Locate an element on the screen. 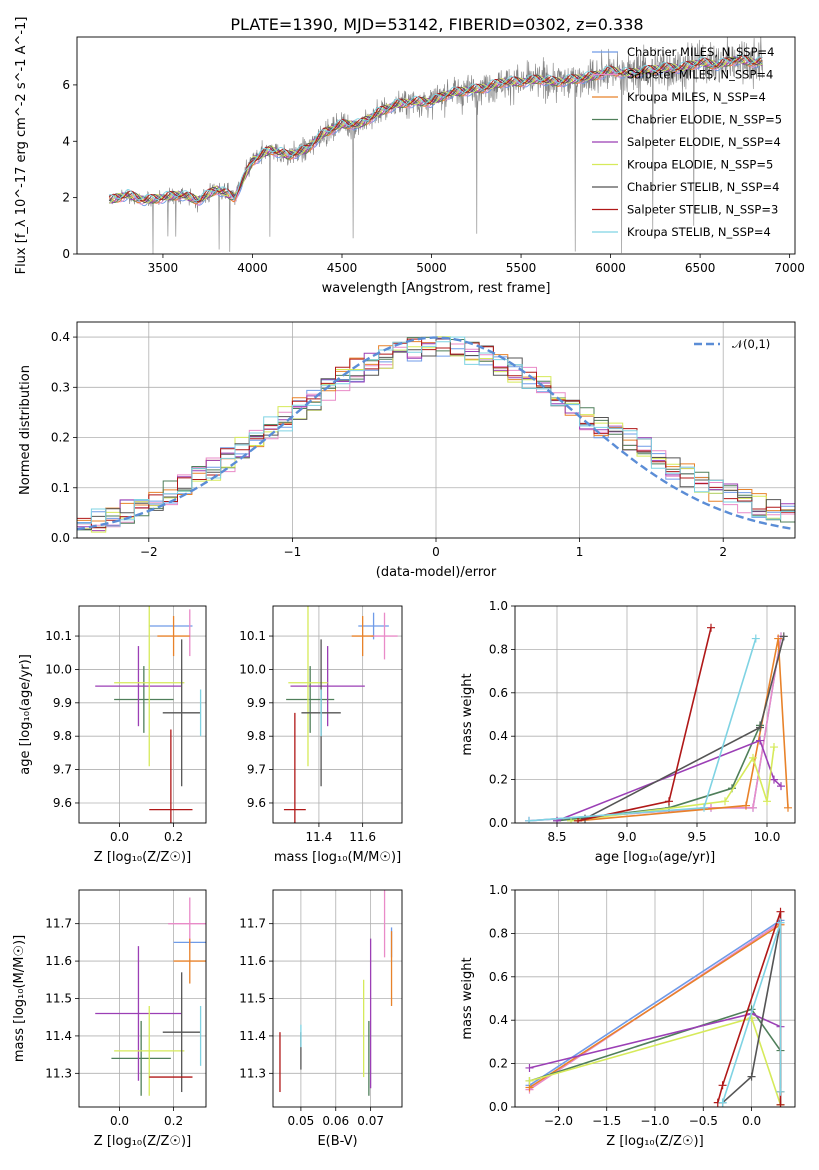 The image size is (819, 1170). x-tick-label: 11.6 is located at coordinates (362, 837).